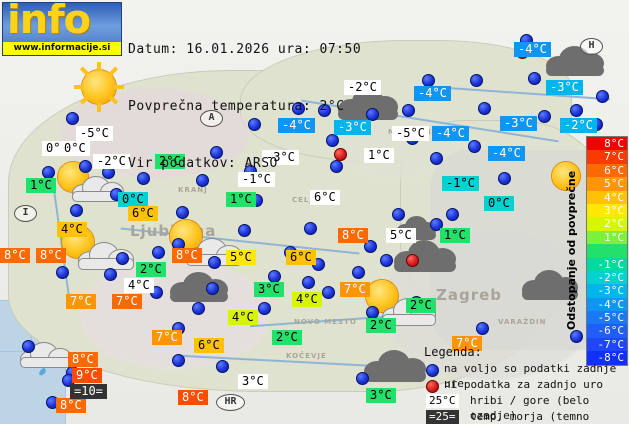 The height and width of the screenshot is (424, 629). Describe the element at coordinates (518, 123) in the screenshot. I see `temperature-chip: -3°C` at that location.